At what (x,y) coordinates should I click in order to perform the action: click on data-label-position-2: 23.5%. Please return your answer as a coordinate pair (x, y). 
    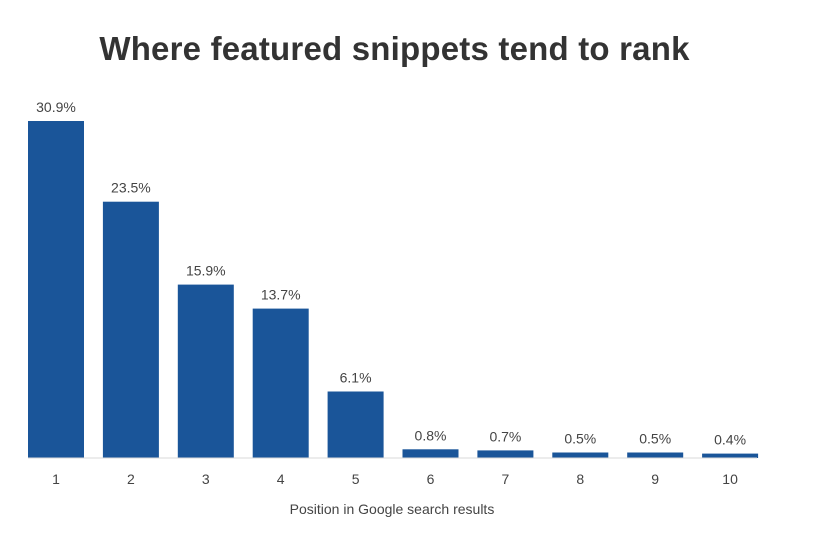
    Looking at the image, I should click on (131, 188).